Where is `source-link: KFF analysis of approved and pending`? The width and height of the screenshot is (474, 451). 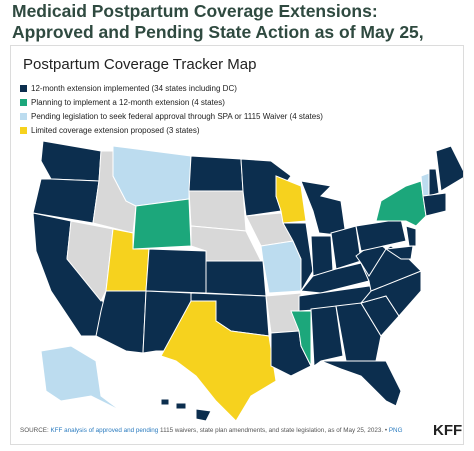
source-link: KFF analysis of approved and pending is located at coordinates (104, 430).